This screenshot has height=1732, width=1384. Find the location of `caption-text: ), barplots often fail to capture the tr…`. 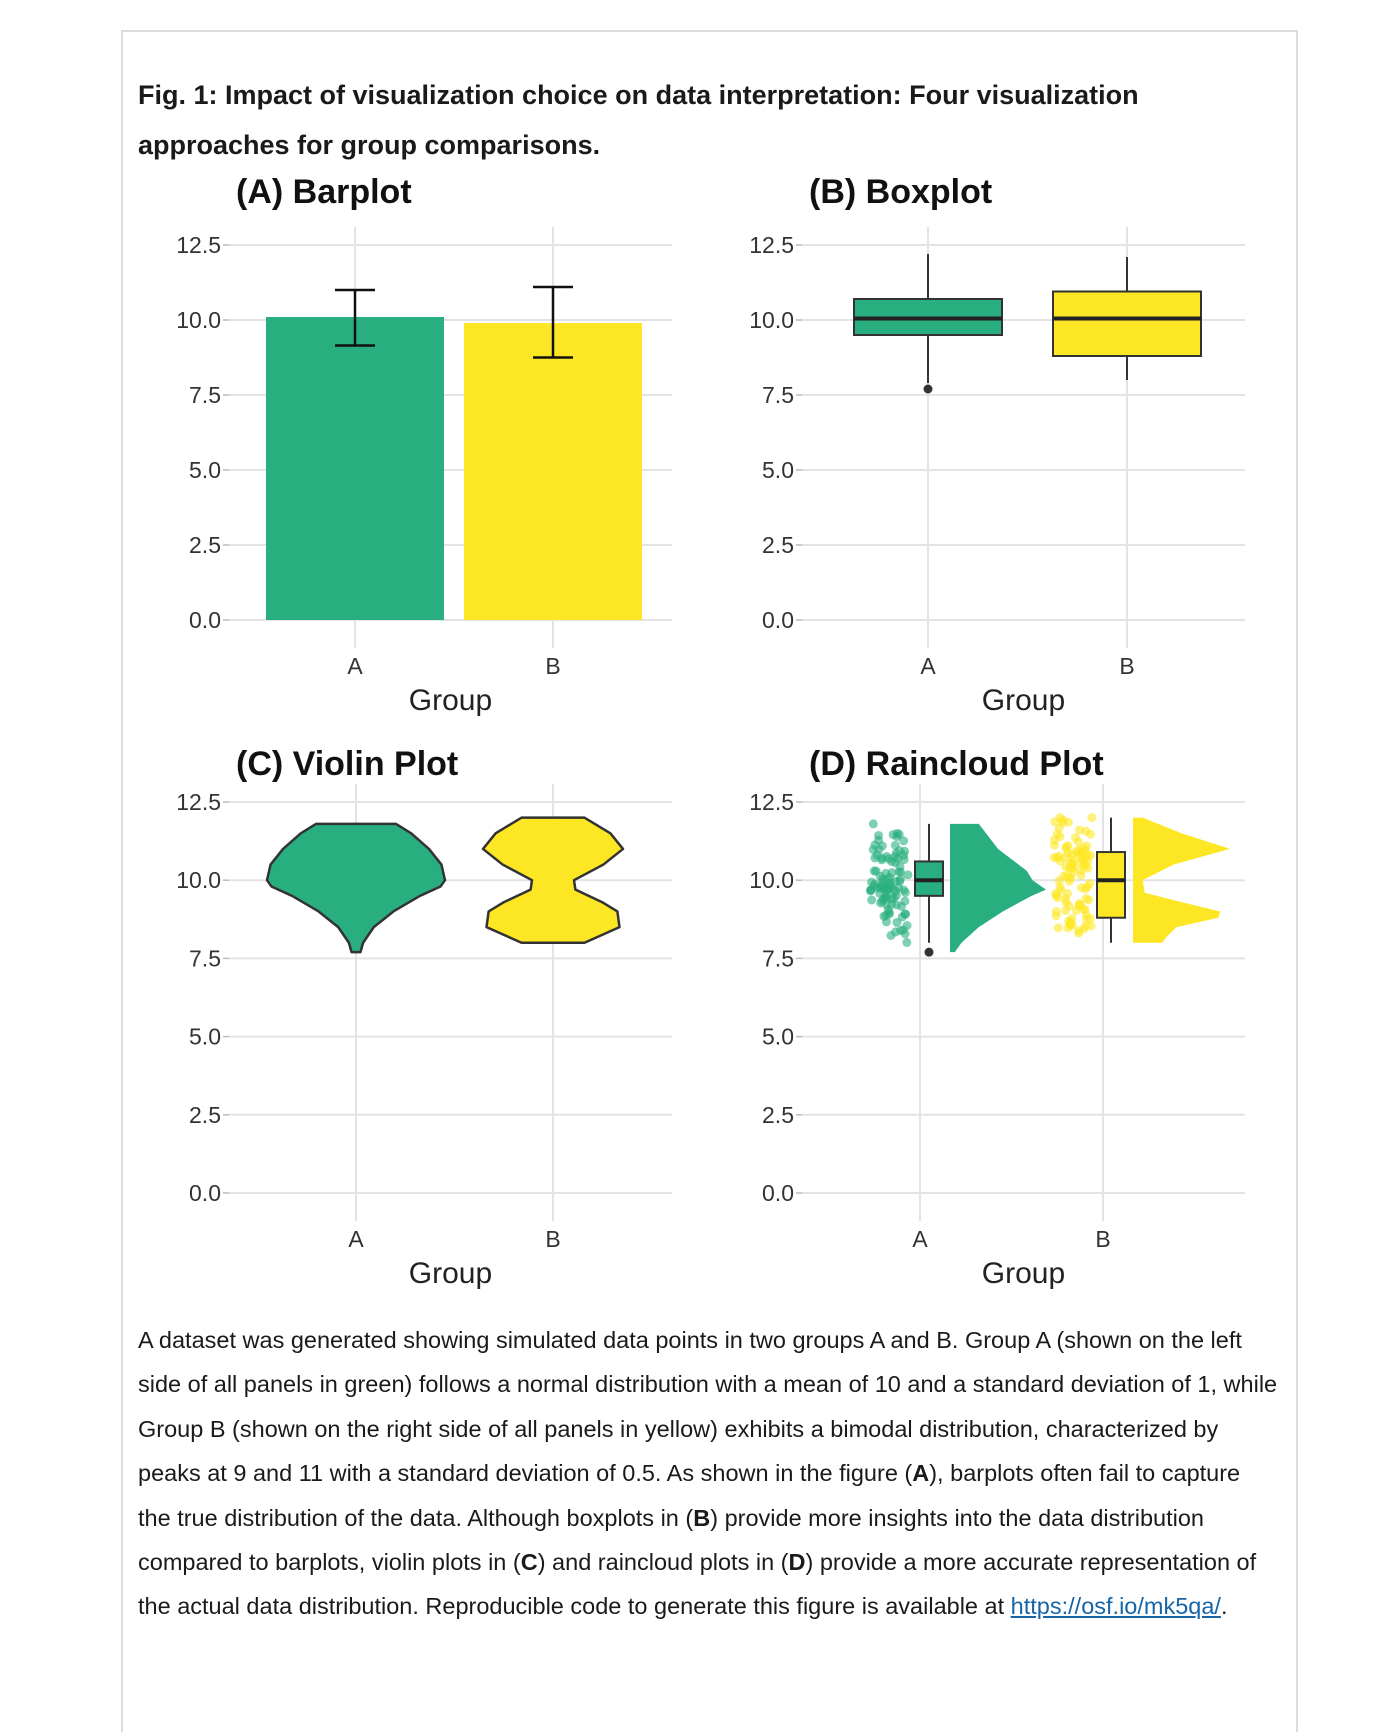

caption-text: ), barplots often fail to capture the tr… is located at coordinates (689, 1495).